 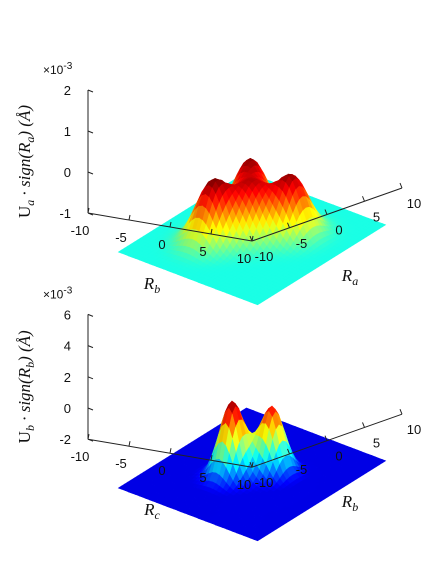 I want to click on z-tick-label: 4, so click(x=67, y=346).